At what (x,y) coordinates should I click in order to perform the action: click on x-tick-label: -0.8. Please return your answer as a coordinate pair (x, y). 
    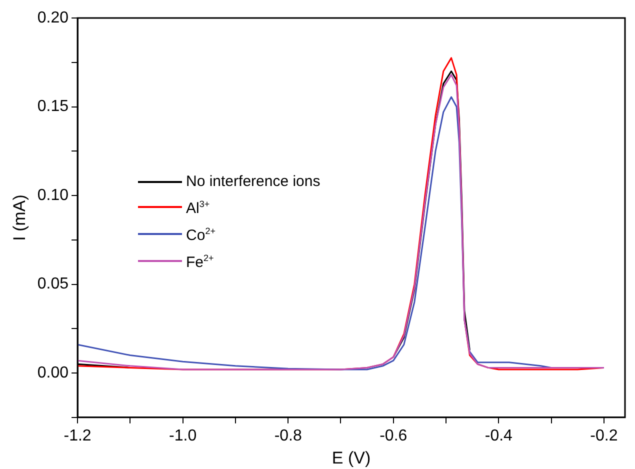
    Looking at the image, I should click on (288, 435).